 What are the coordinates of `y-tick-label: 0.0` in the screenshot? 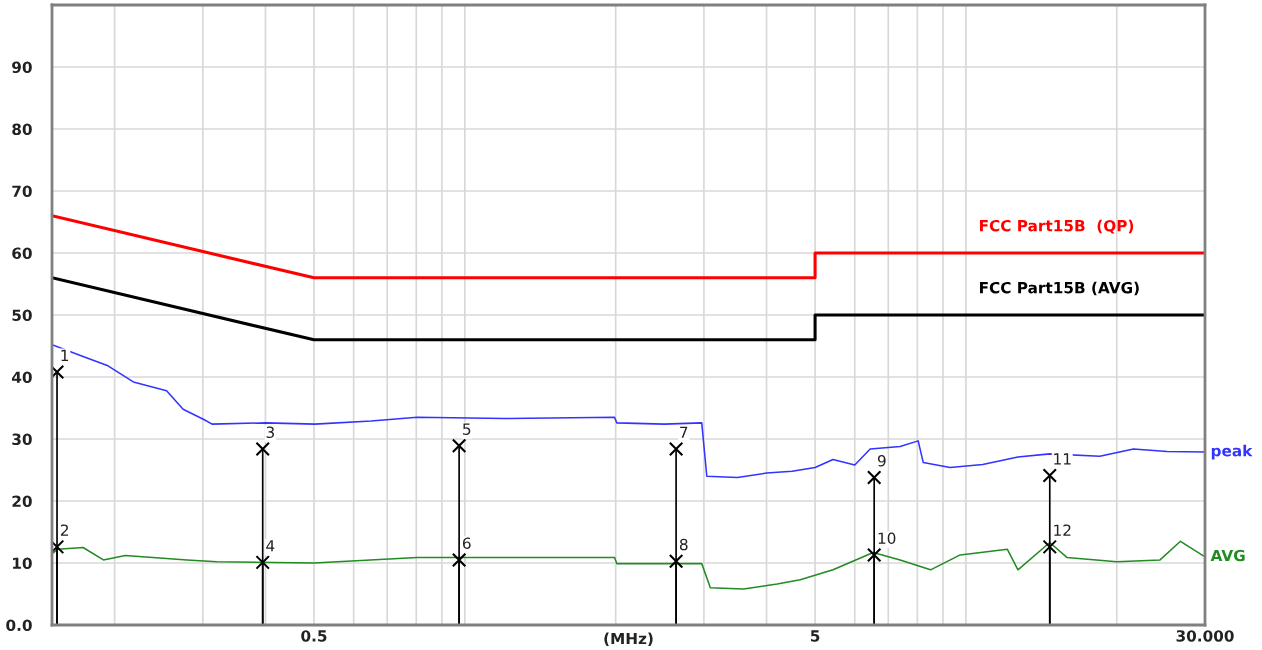 It's located at (19, 625).